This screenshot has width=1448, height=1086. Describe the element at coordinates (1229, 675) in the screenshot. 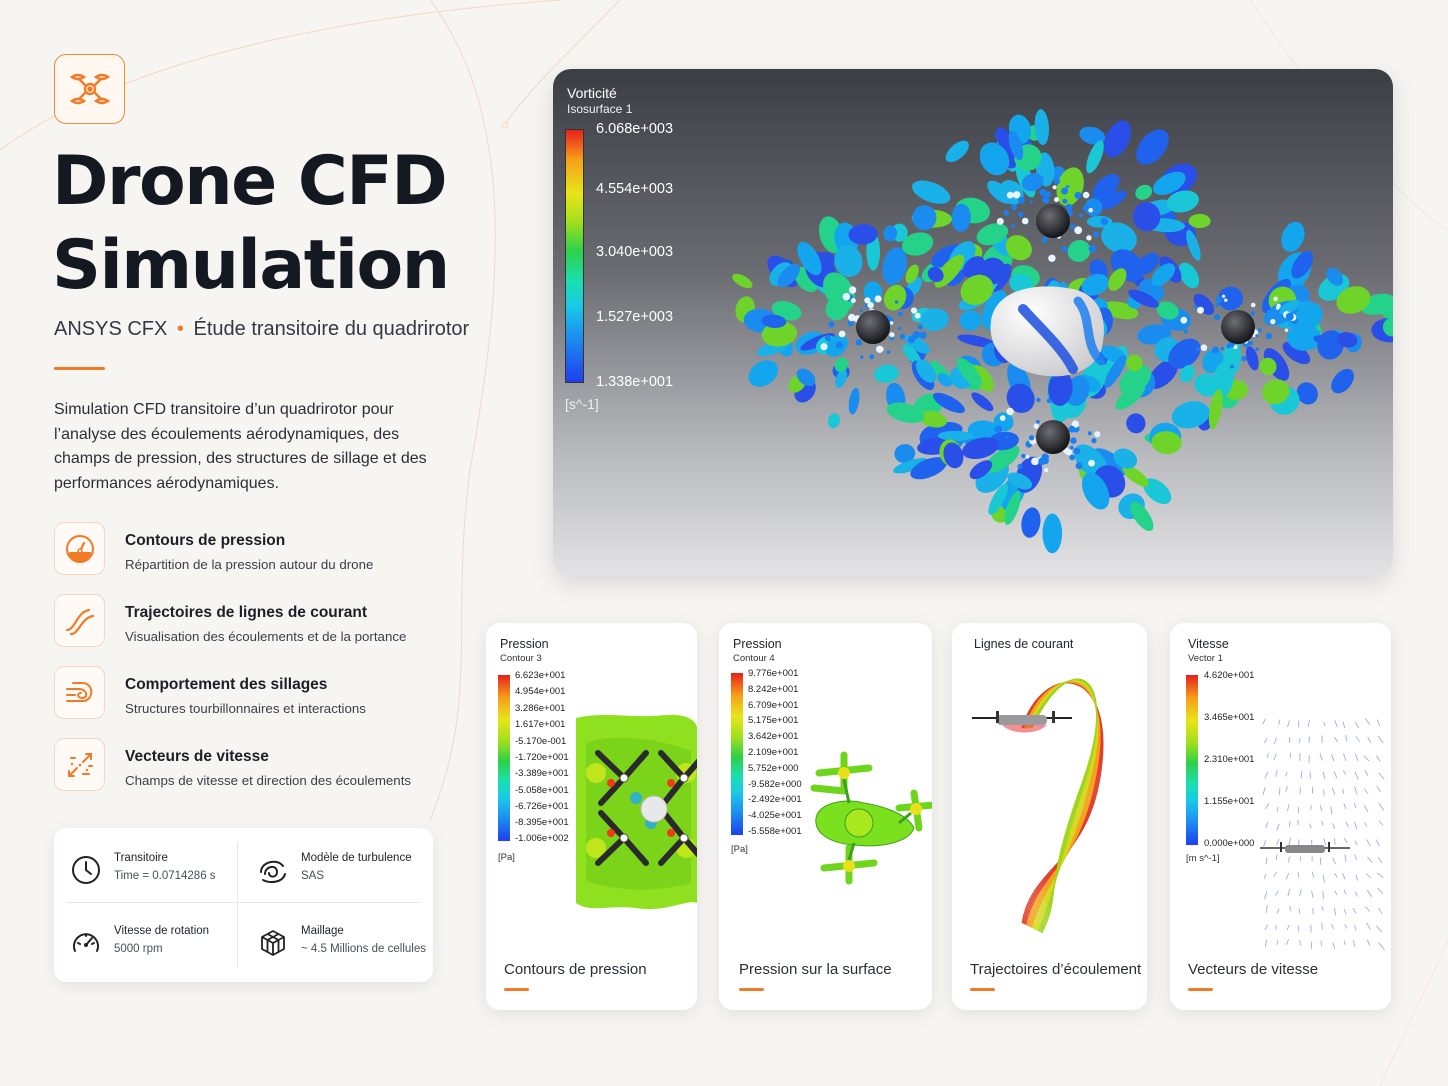

I see `legend-tick: 4.620e+001` at that location.